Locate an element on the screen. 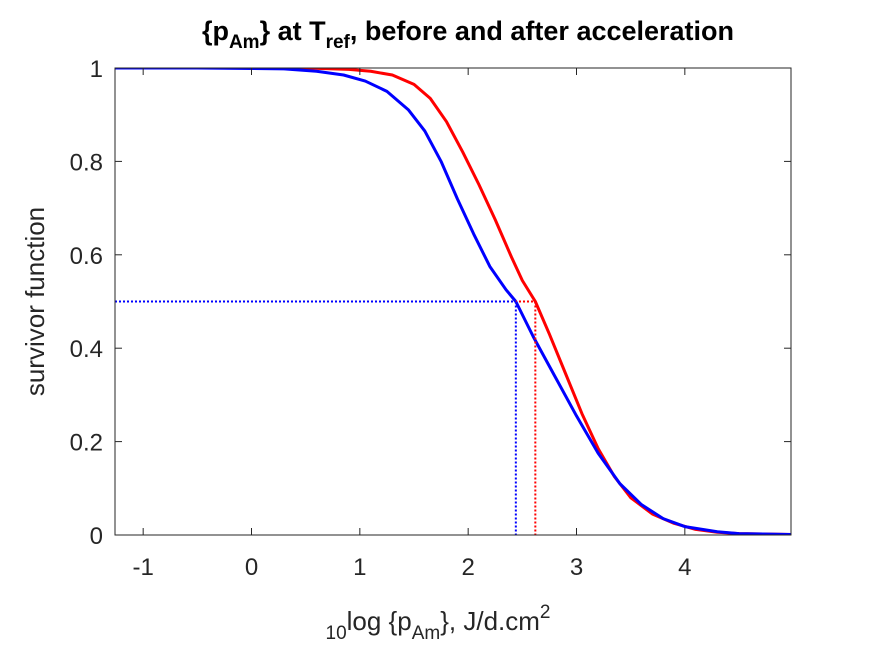 This screenshot has height=656, width=875. y-axis-label: survivor function is located at coordinates (35, 301).